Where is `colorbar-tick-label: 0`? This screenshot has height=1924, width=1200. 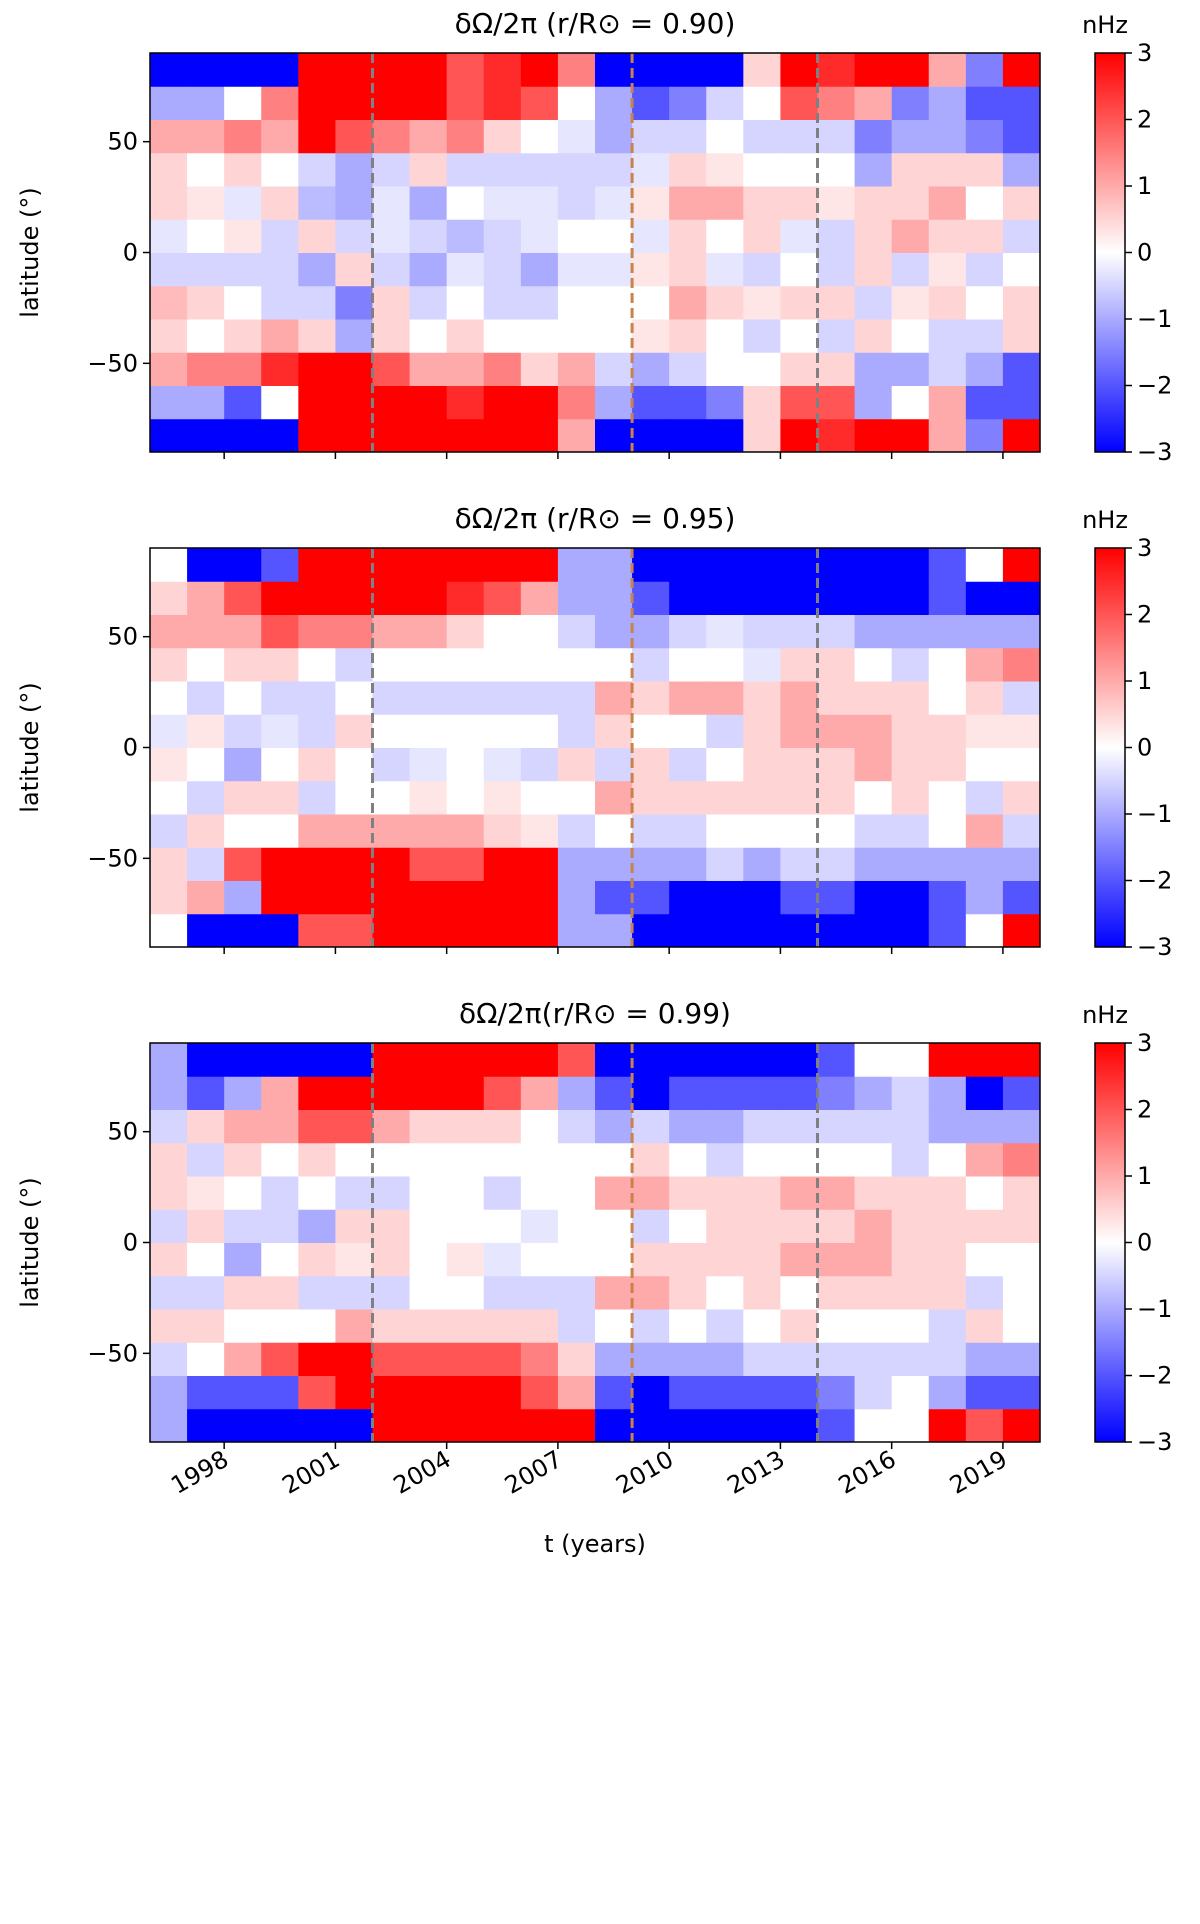
colorbar-tick-label: 0 is located at coordinates (1144, 748).